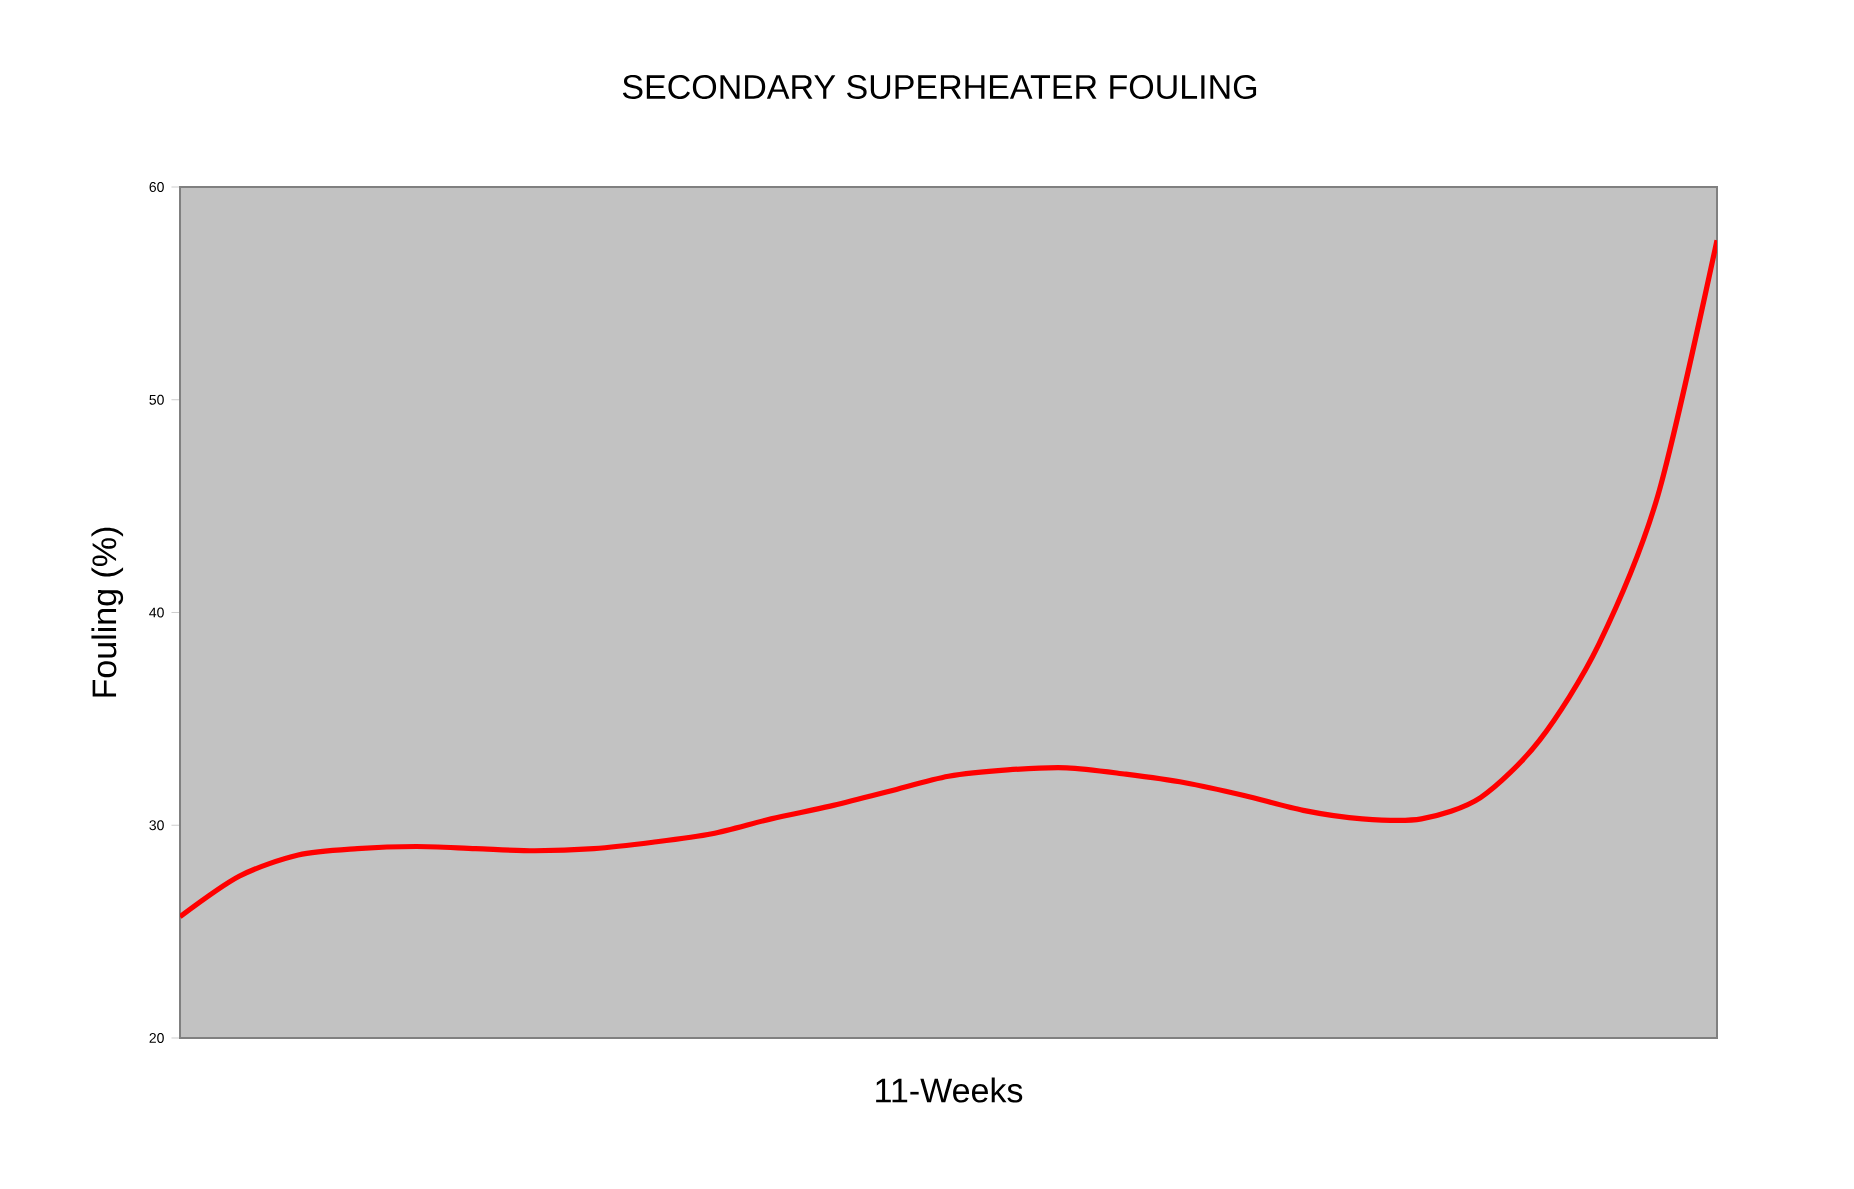 This screenshot has height=1189, width=1854. I want to click on y-tick-label: 30, so click(156, 825).